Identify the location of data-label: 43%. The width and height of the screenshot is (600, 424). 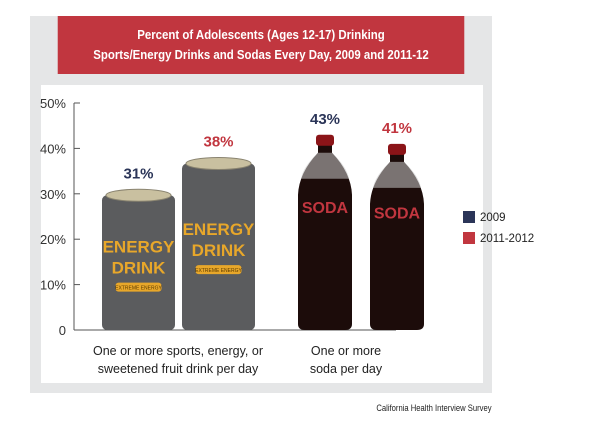
(325, 119).